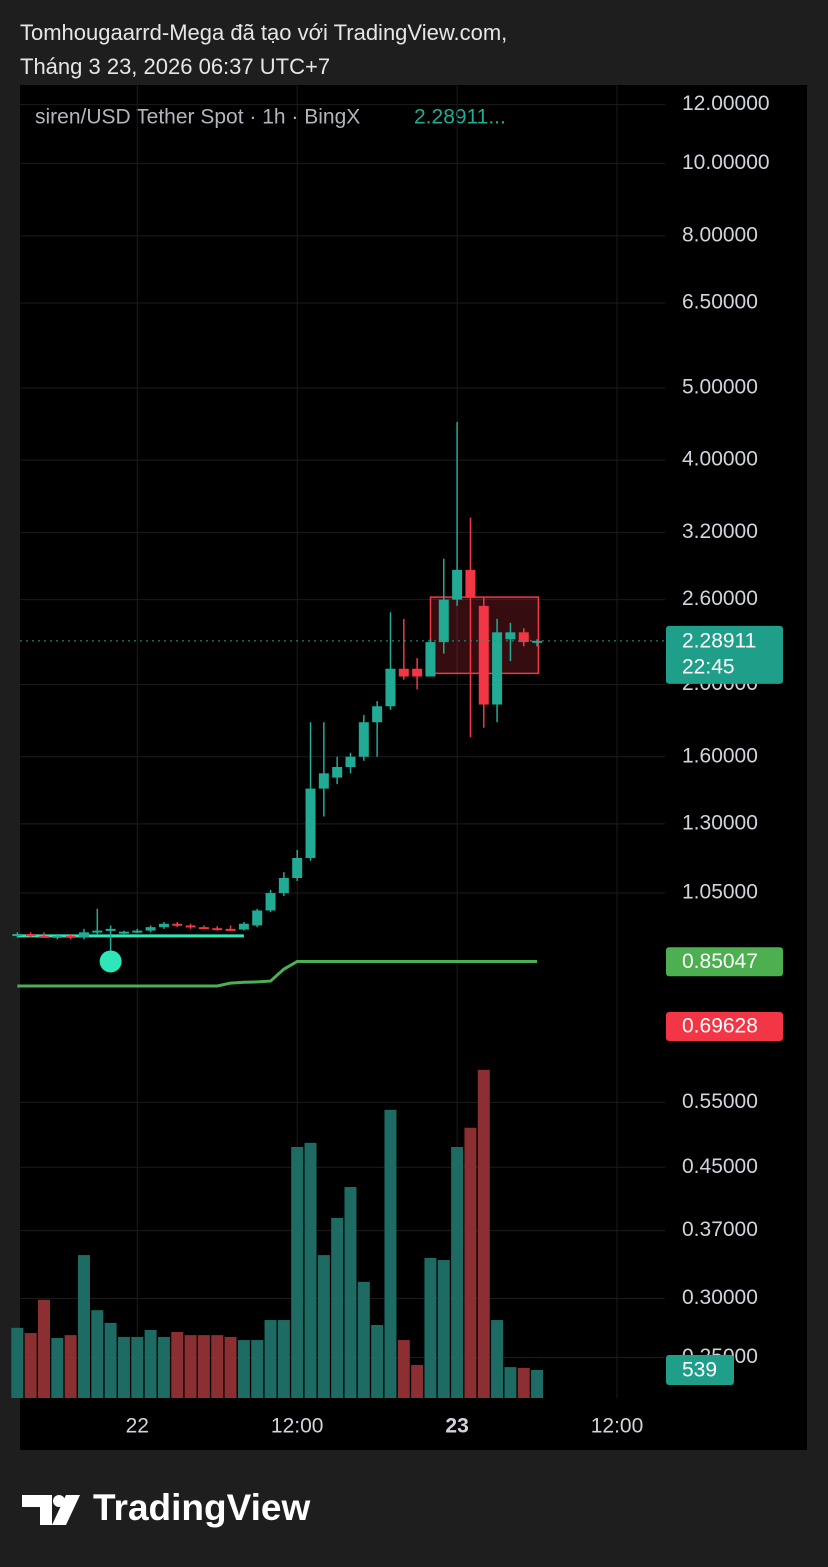  Describe the element at coordinates (720, 822) in the screenshot. I see `y-tick-label: 1.30000` at that location.